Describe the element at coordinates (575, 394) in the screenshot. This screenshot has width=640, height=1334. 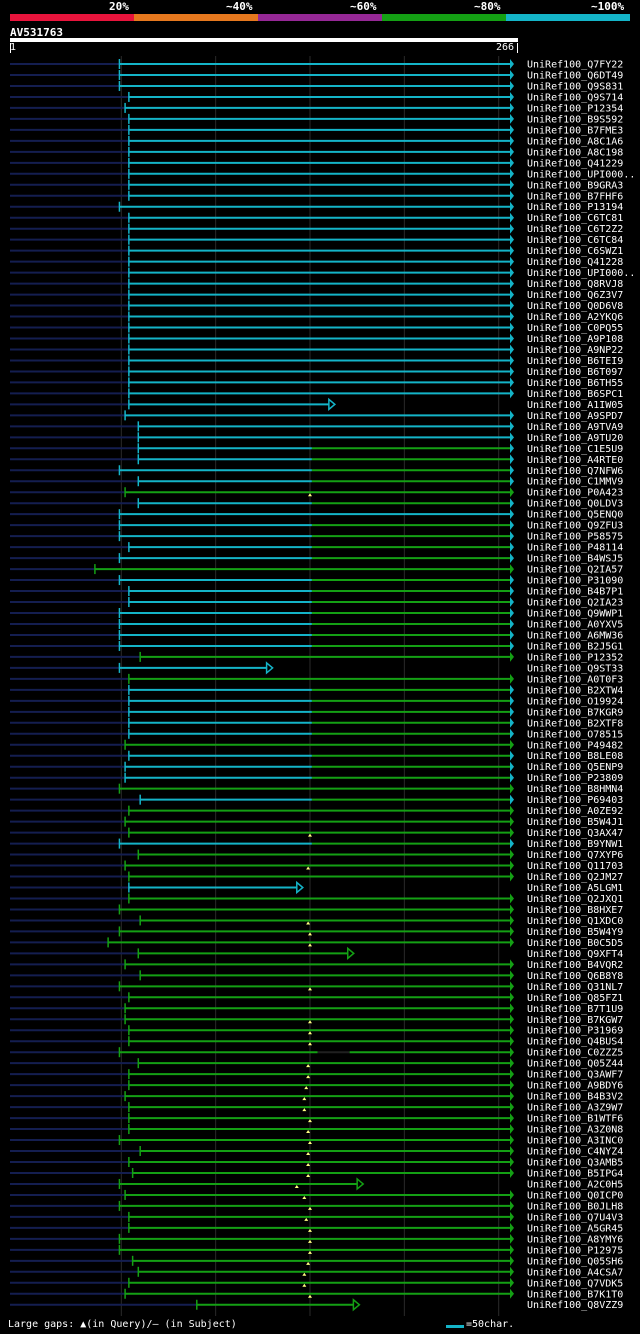
I see `hit-label: UniRef100_B6SPC1` at that location.